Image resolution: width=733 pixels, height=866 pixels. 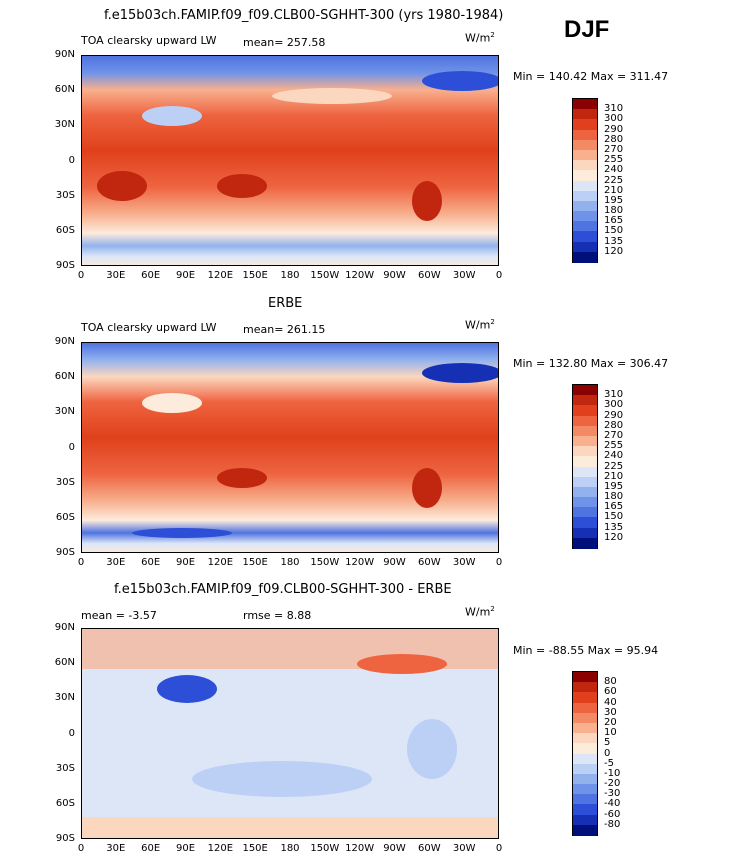 I want to click on panel3-lat-tick: 90N, so click(x=64, y=627).